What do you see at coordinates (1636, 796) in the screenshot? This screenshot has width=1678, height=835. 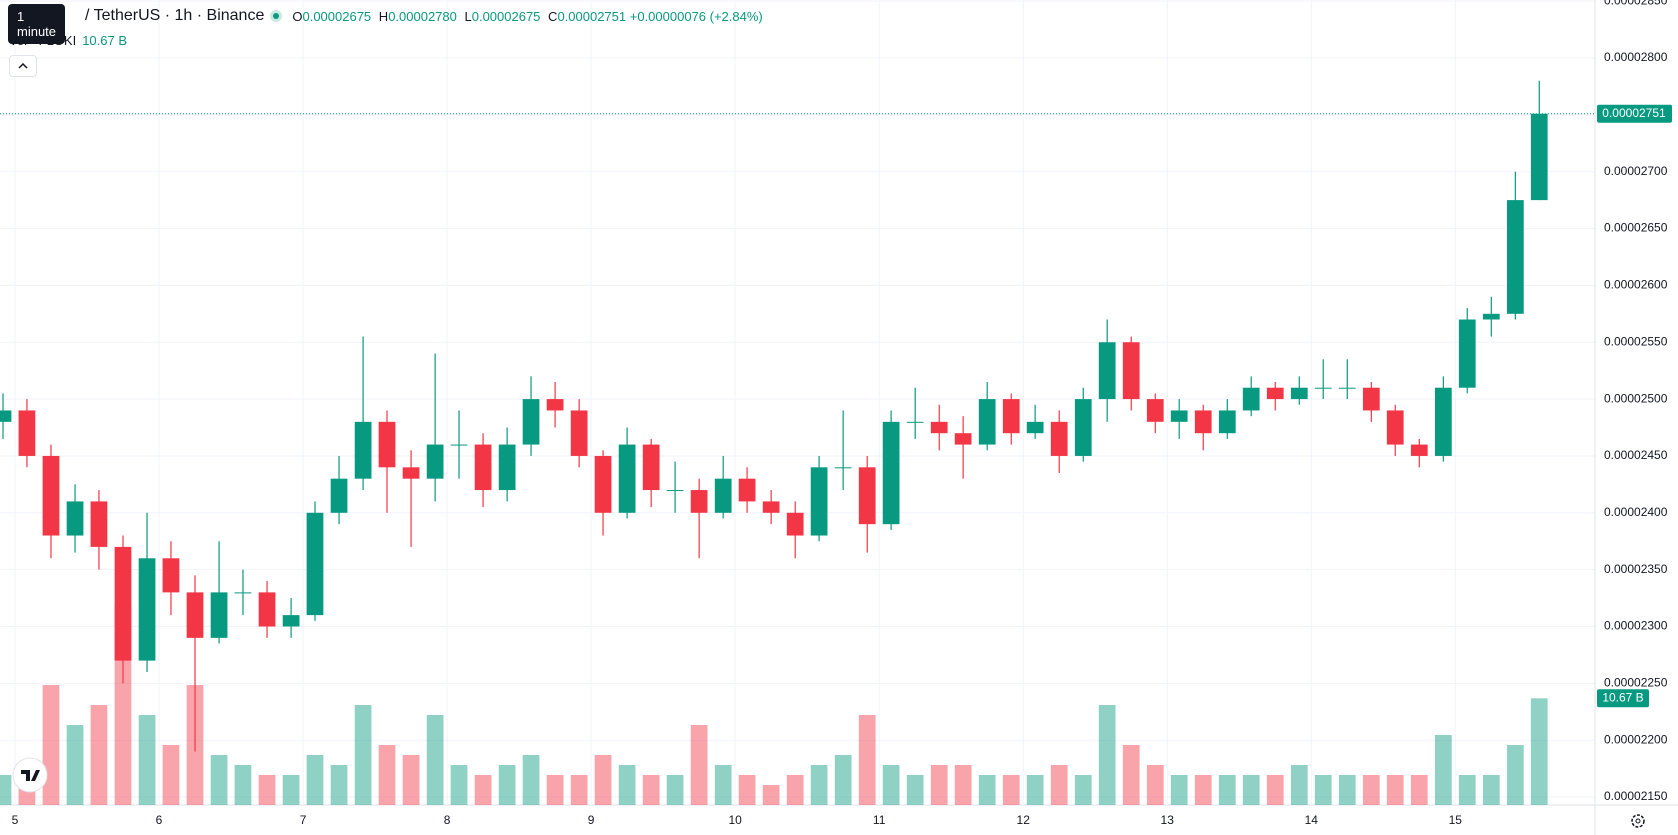 I see `y-tick-label: 0.00002150` at bounding box center [1636, 796].